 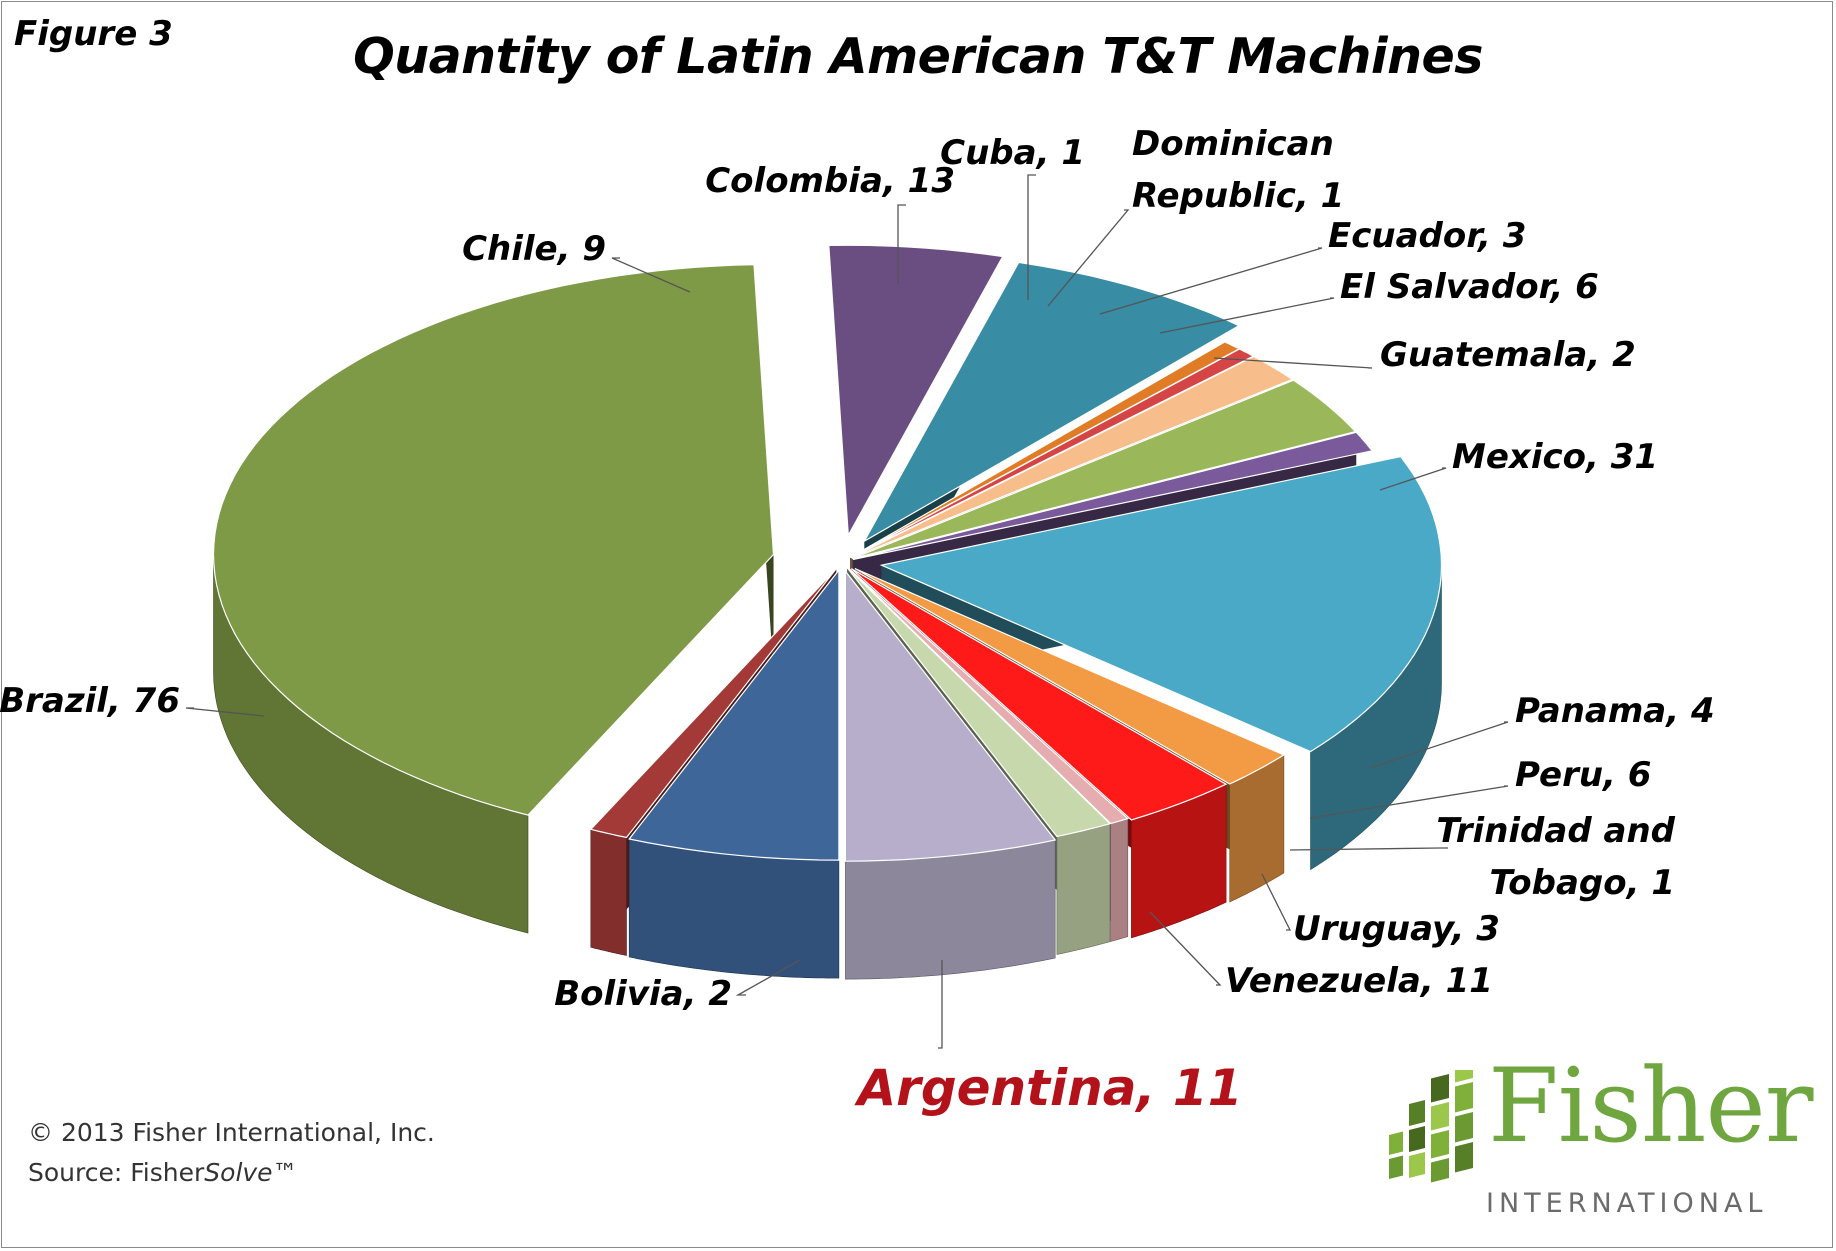 I want to click on pie-slice-trinidad-and-tobago, so click(x=988, y=695).